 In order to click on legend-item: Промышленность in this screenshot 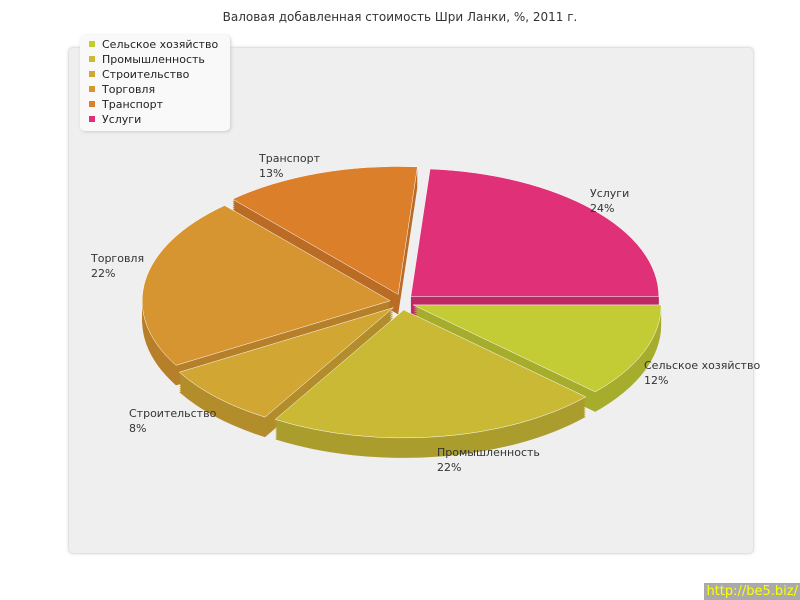, I will do `click(155, 59)`.